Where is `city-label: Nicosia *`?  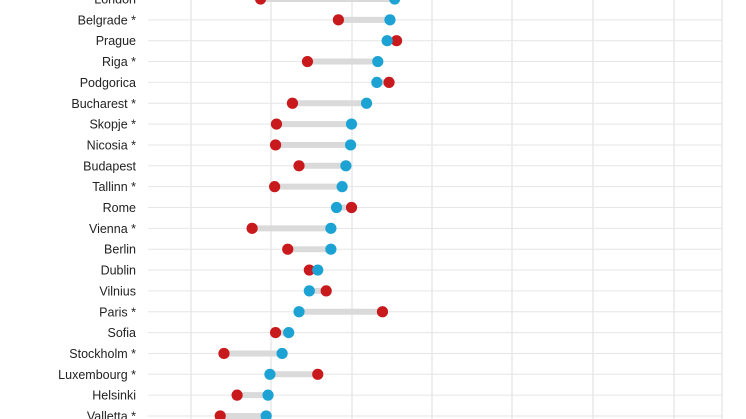 city-label: Nicosia * is located at coordinates (111, 145).